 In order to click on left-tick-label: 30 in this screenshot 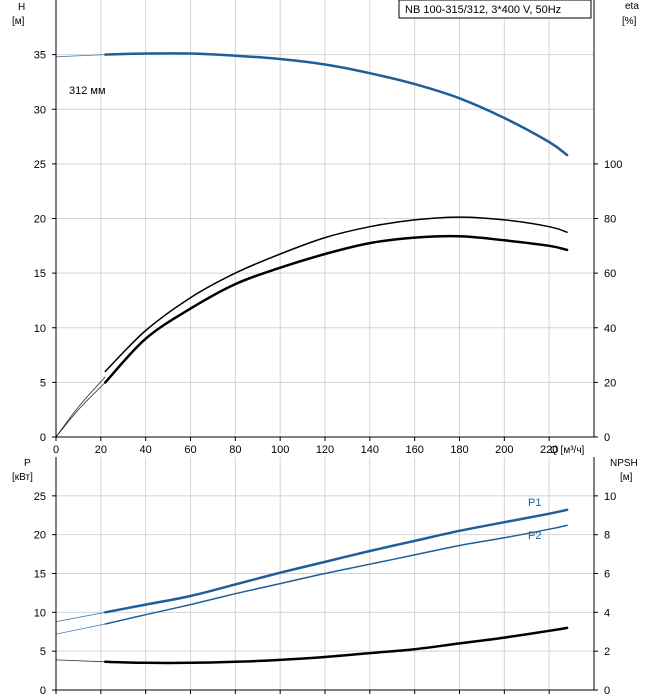, I will do `click(40, 110)`.